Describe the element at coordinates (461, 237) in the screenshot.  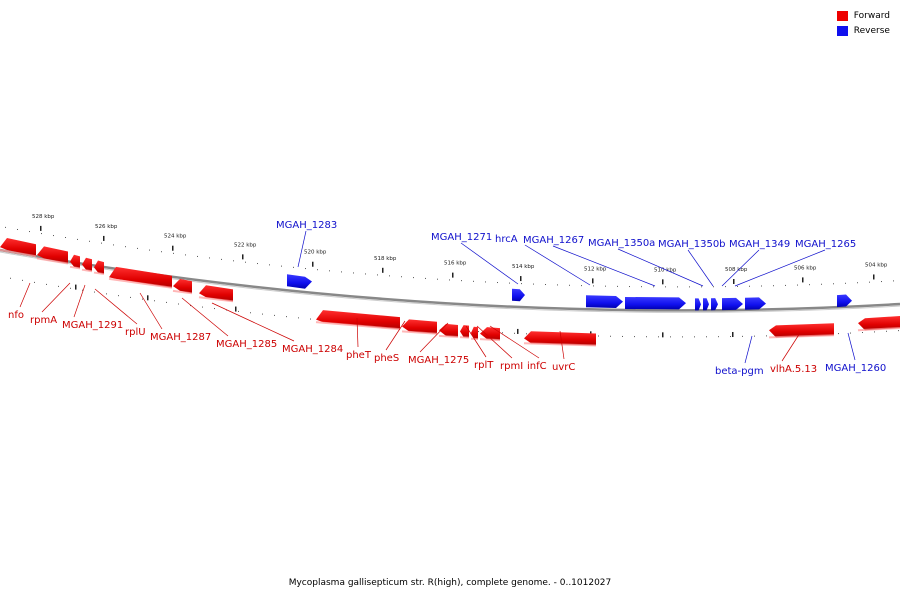
I see `reverse-gene-label: MGAH_1271` at that location.